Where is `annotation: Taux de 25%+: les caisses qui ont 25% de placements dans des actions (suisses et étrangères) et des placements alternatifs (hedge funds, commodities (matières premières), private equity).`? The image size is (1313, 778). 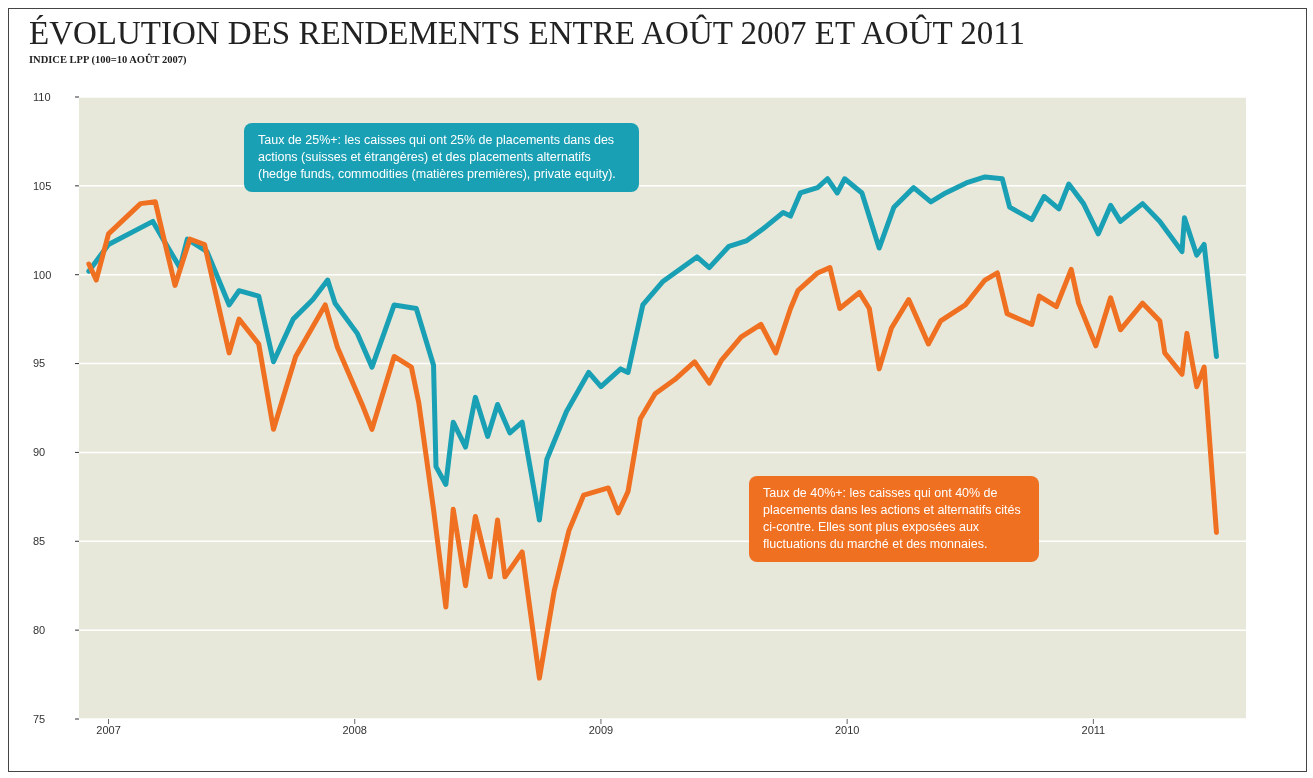
annotation: Taux de 25%+: les caisses qui ont 25% de placements dans des actions (suisses et étrangères) et des placements alternatifs (hedge funds, commodities (matières premières), private equity). is located at coordinates (441, 157).